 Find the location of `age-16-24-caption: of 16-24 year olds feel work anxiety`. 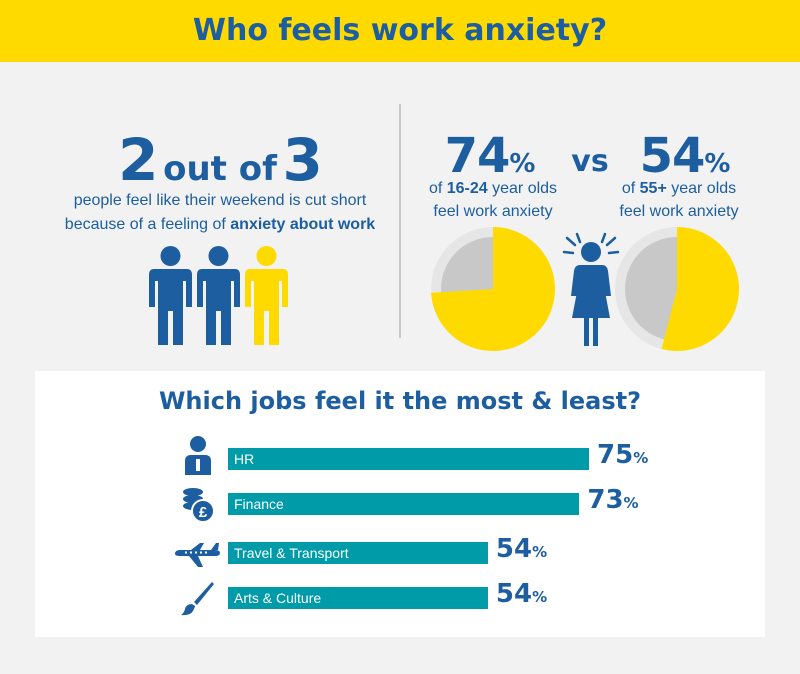

age-16-24-caption: of 16-24 year olds feel work anxiety is located at coordinates (493, 200).